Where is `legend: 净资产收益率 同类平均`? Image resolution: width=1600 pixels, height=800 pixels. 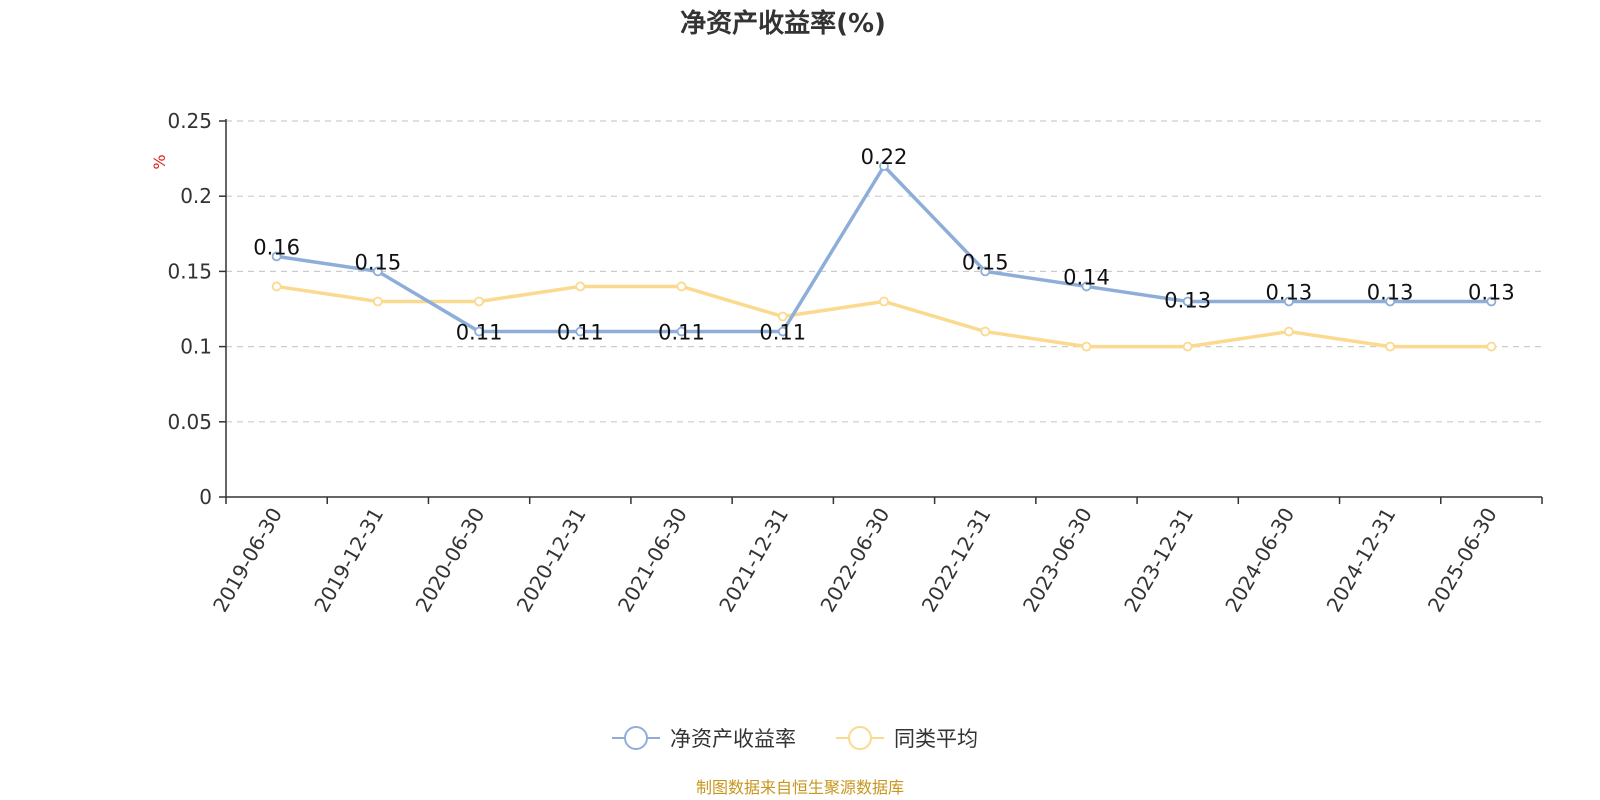 legend: 净资产收益率 同类平均 is located at coordinates (795, 738).